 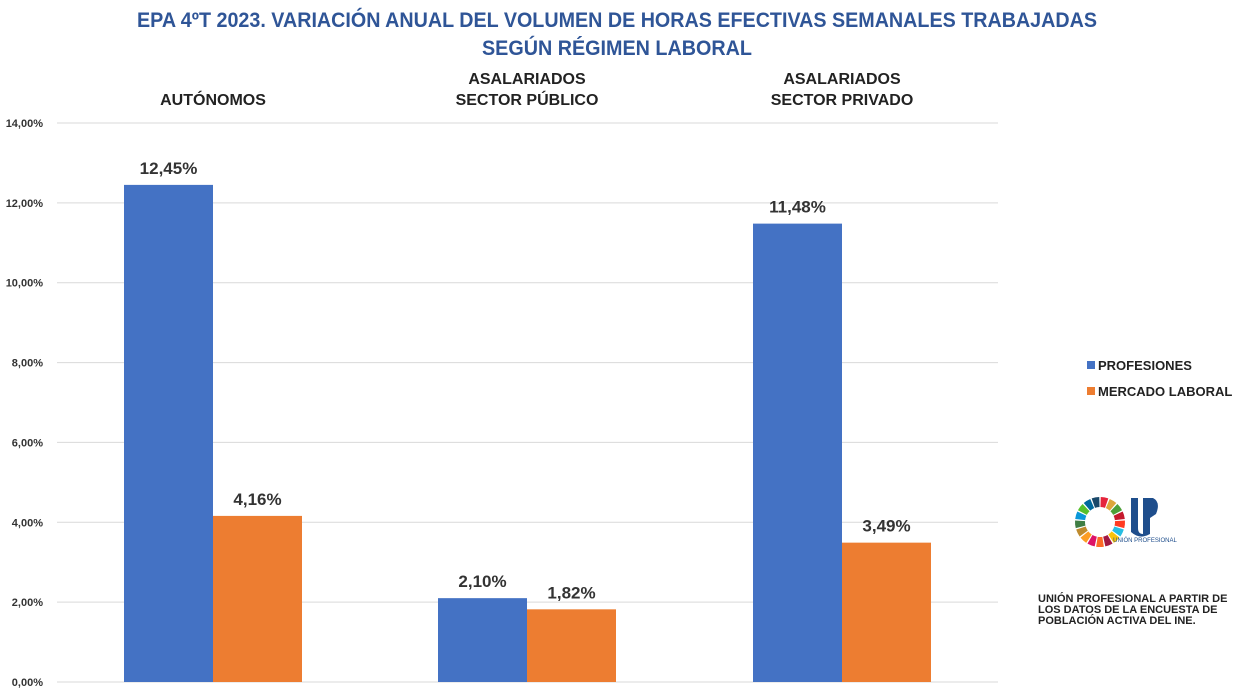 What do you see at coordinates (257, 499) in the screenshot?
I see `data-label: 4,16%` at bounding box center [257, 499].